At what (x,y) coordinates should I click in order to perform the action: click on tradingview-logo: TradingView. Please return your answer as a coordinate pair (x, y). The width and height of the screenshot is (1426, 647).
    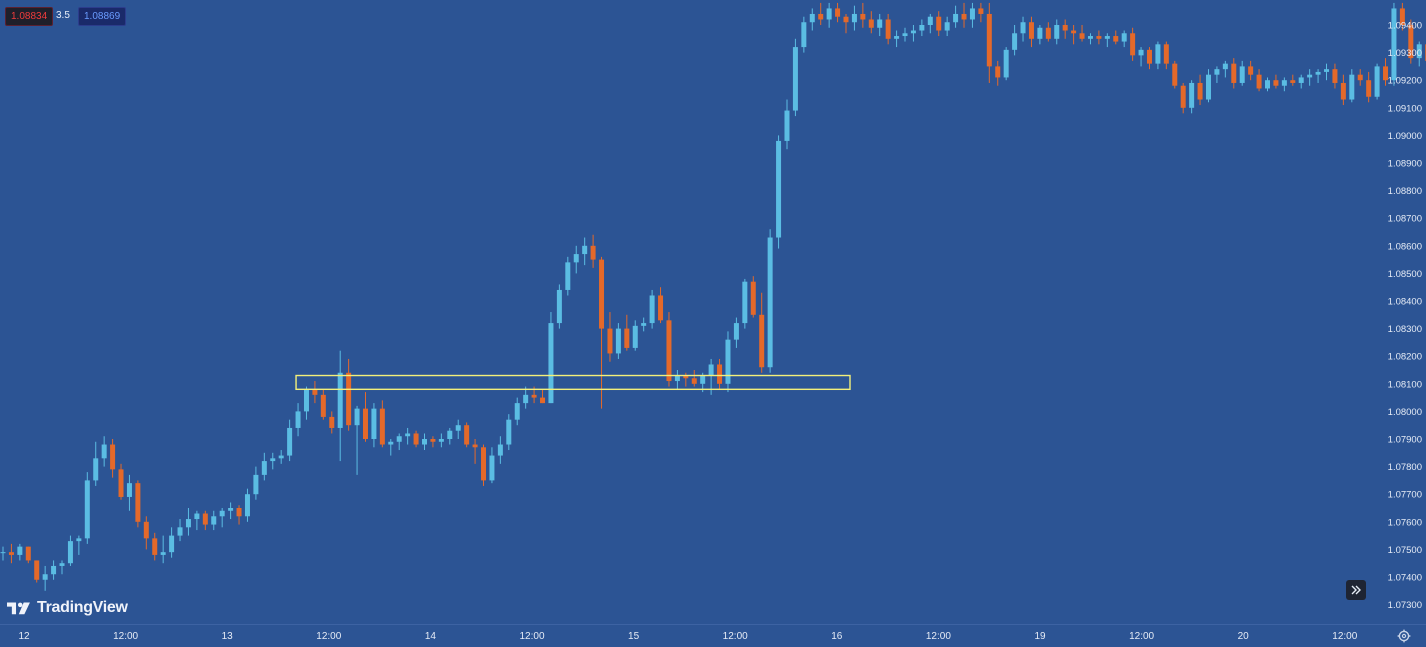
    Looking at the image, I should click on (67, 608).